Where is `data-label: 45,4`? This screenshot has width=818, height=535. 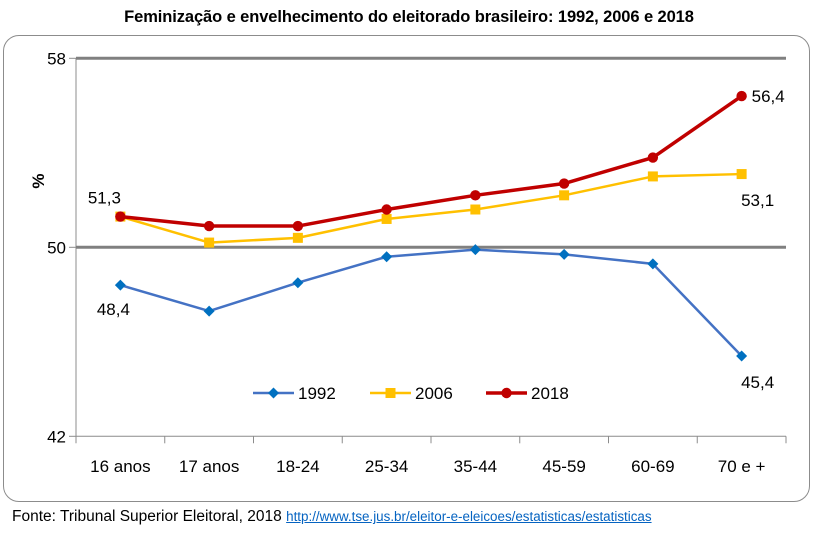
data-label: 45,4 is located at coordinates (757, 382).